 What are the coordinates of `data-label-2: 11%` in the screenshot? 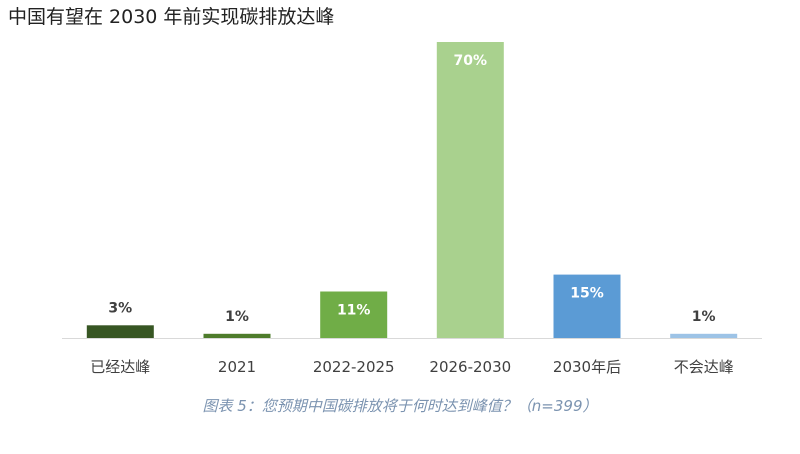 It's located at (354, 311).